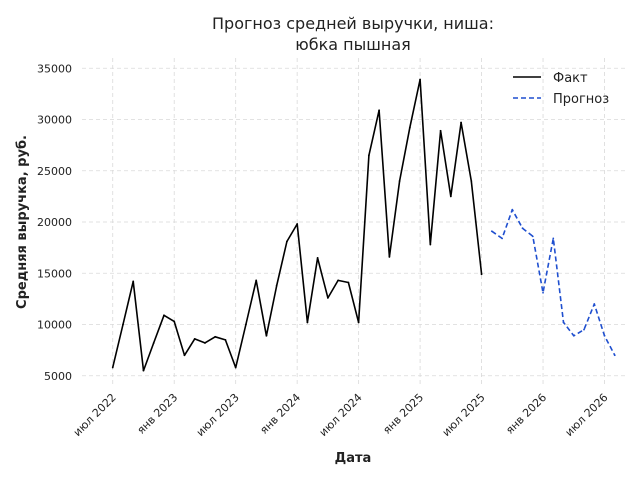 This screenshot has height=484, width=640. Describe the element at coordinates (587, 415) in the screenshot. I see `x-tick-label: июл 2026` at that location.